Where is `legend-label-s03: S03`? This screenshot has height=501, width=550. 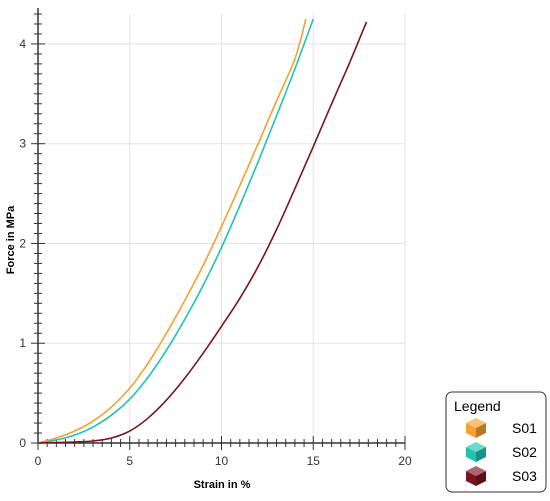
legend-label-s03: S03 is located at coordinates (524, 476).